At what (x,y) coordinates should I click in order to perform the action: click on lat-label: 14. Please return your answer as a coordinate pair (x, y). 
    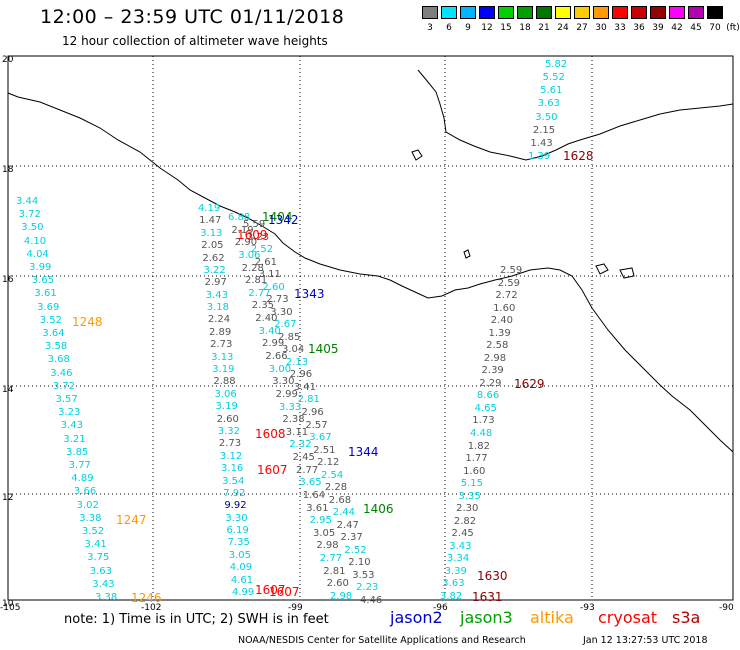
    Looking at the image, I should click on (8, 390).